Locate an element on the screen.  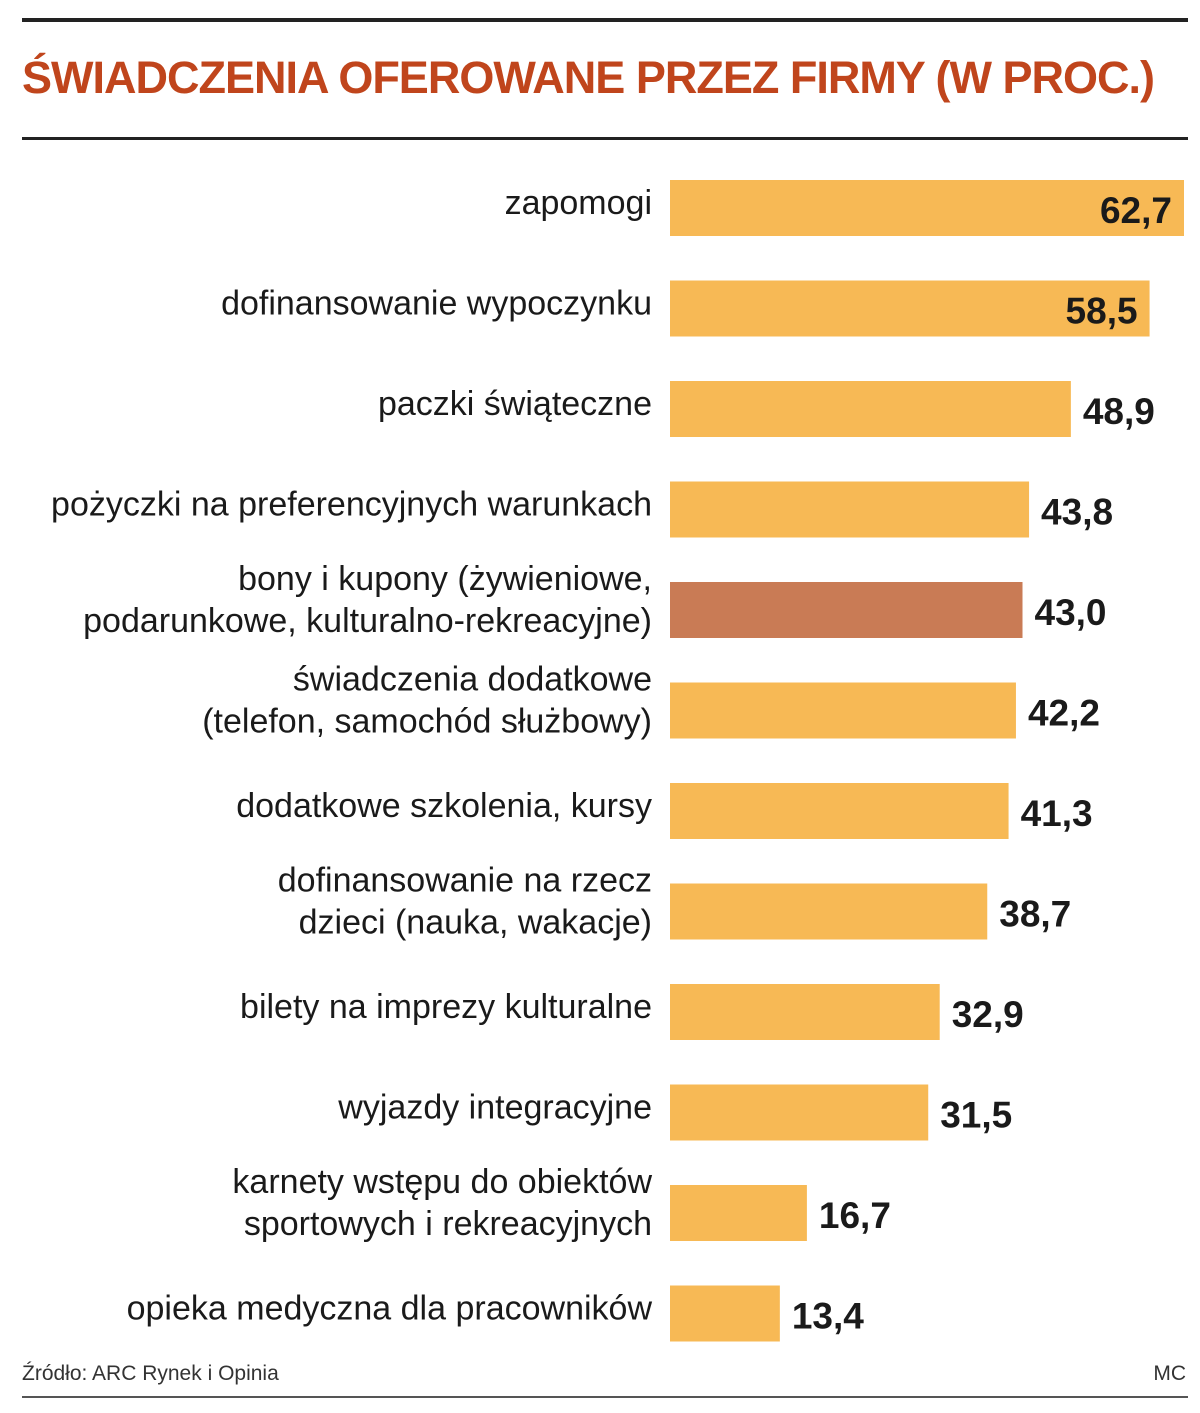
category-label-9: bilety na imprezy kulturalne is located at coordinates (446, 1007).